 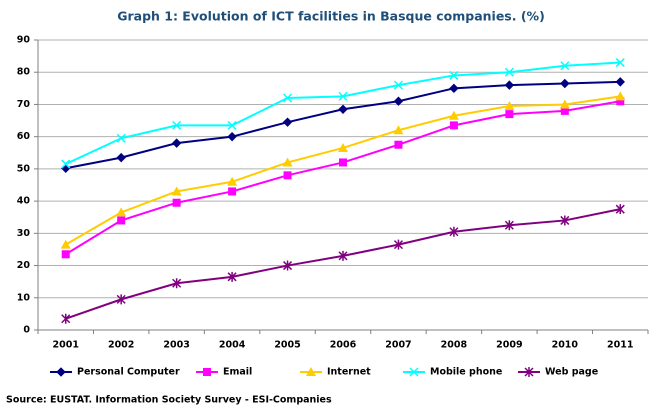 What do you see at coordinates (24, 72) in the screenshot?
I see `y-tick-label: 80` at bounding box center [24, 72].